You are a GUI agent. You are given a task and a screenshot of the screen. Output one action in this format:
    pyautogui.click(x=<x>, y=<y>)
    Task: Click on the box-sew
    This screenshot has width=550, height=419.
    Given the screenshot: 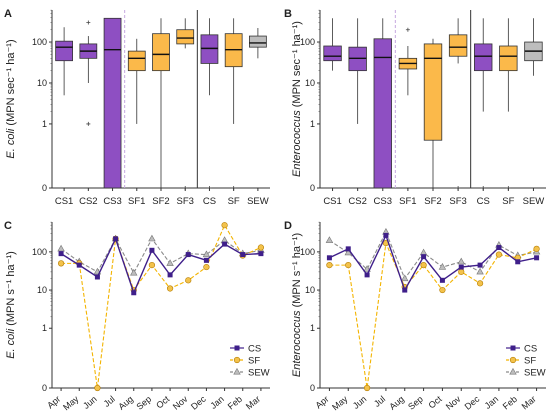 What is the action you would take?
    pyautogui.click(x=533, y=47)
    